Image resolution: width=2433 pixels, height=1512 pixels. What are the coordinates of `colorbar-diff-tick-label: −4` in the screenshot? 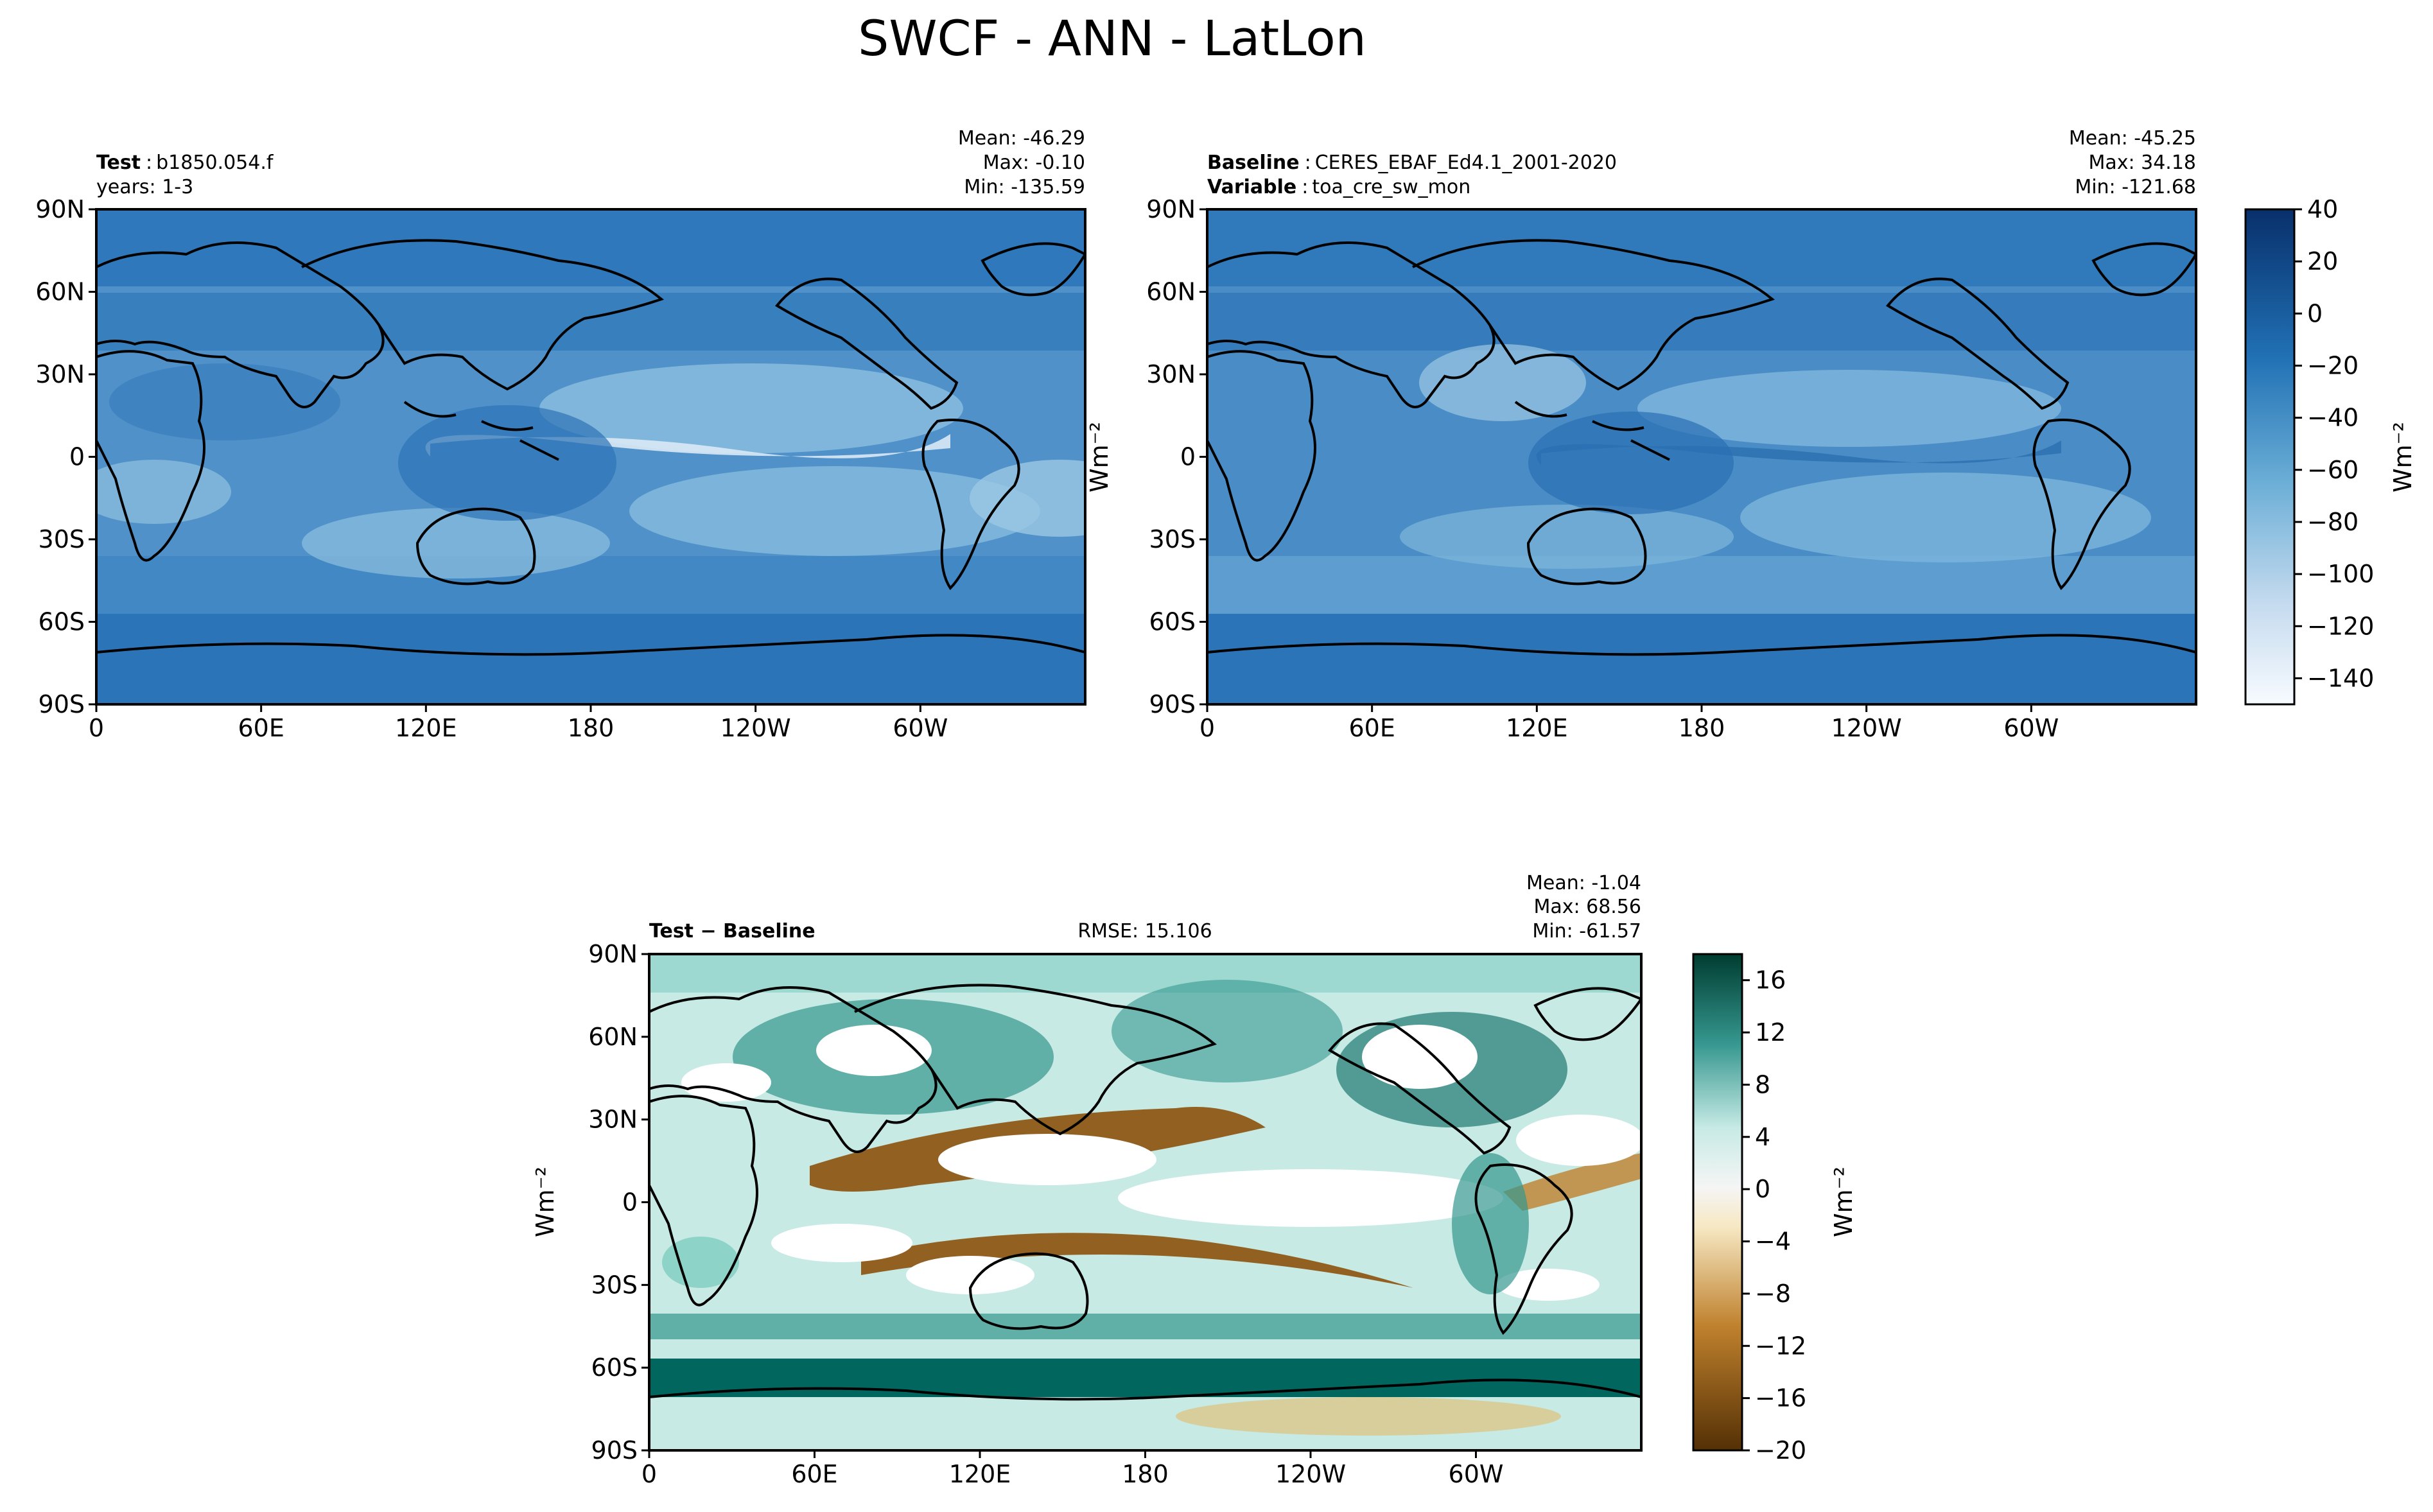 It's located at (1773, 1242).